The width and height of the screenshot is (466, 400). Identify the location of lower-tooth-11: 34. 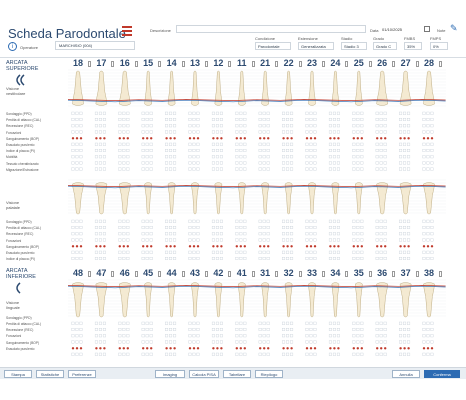
(335, 273).